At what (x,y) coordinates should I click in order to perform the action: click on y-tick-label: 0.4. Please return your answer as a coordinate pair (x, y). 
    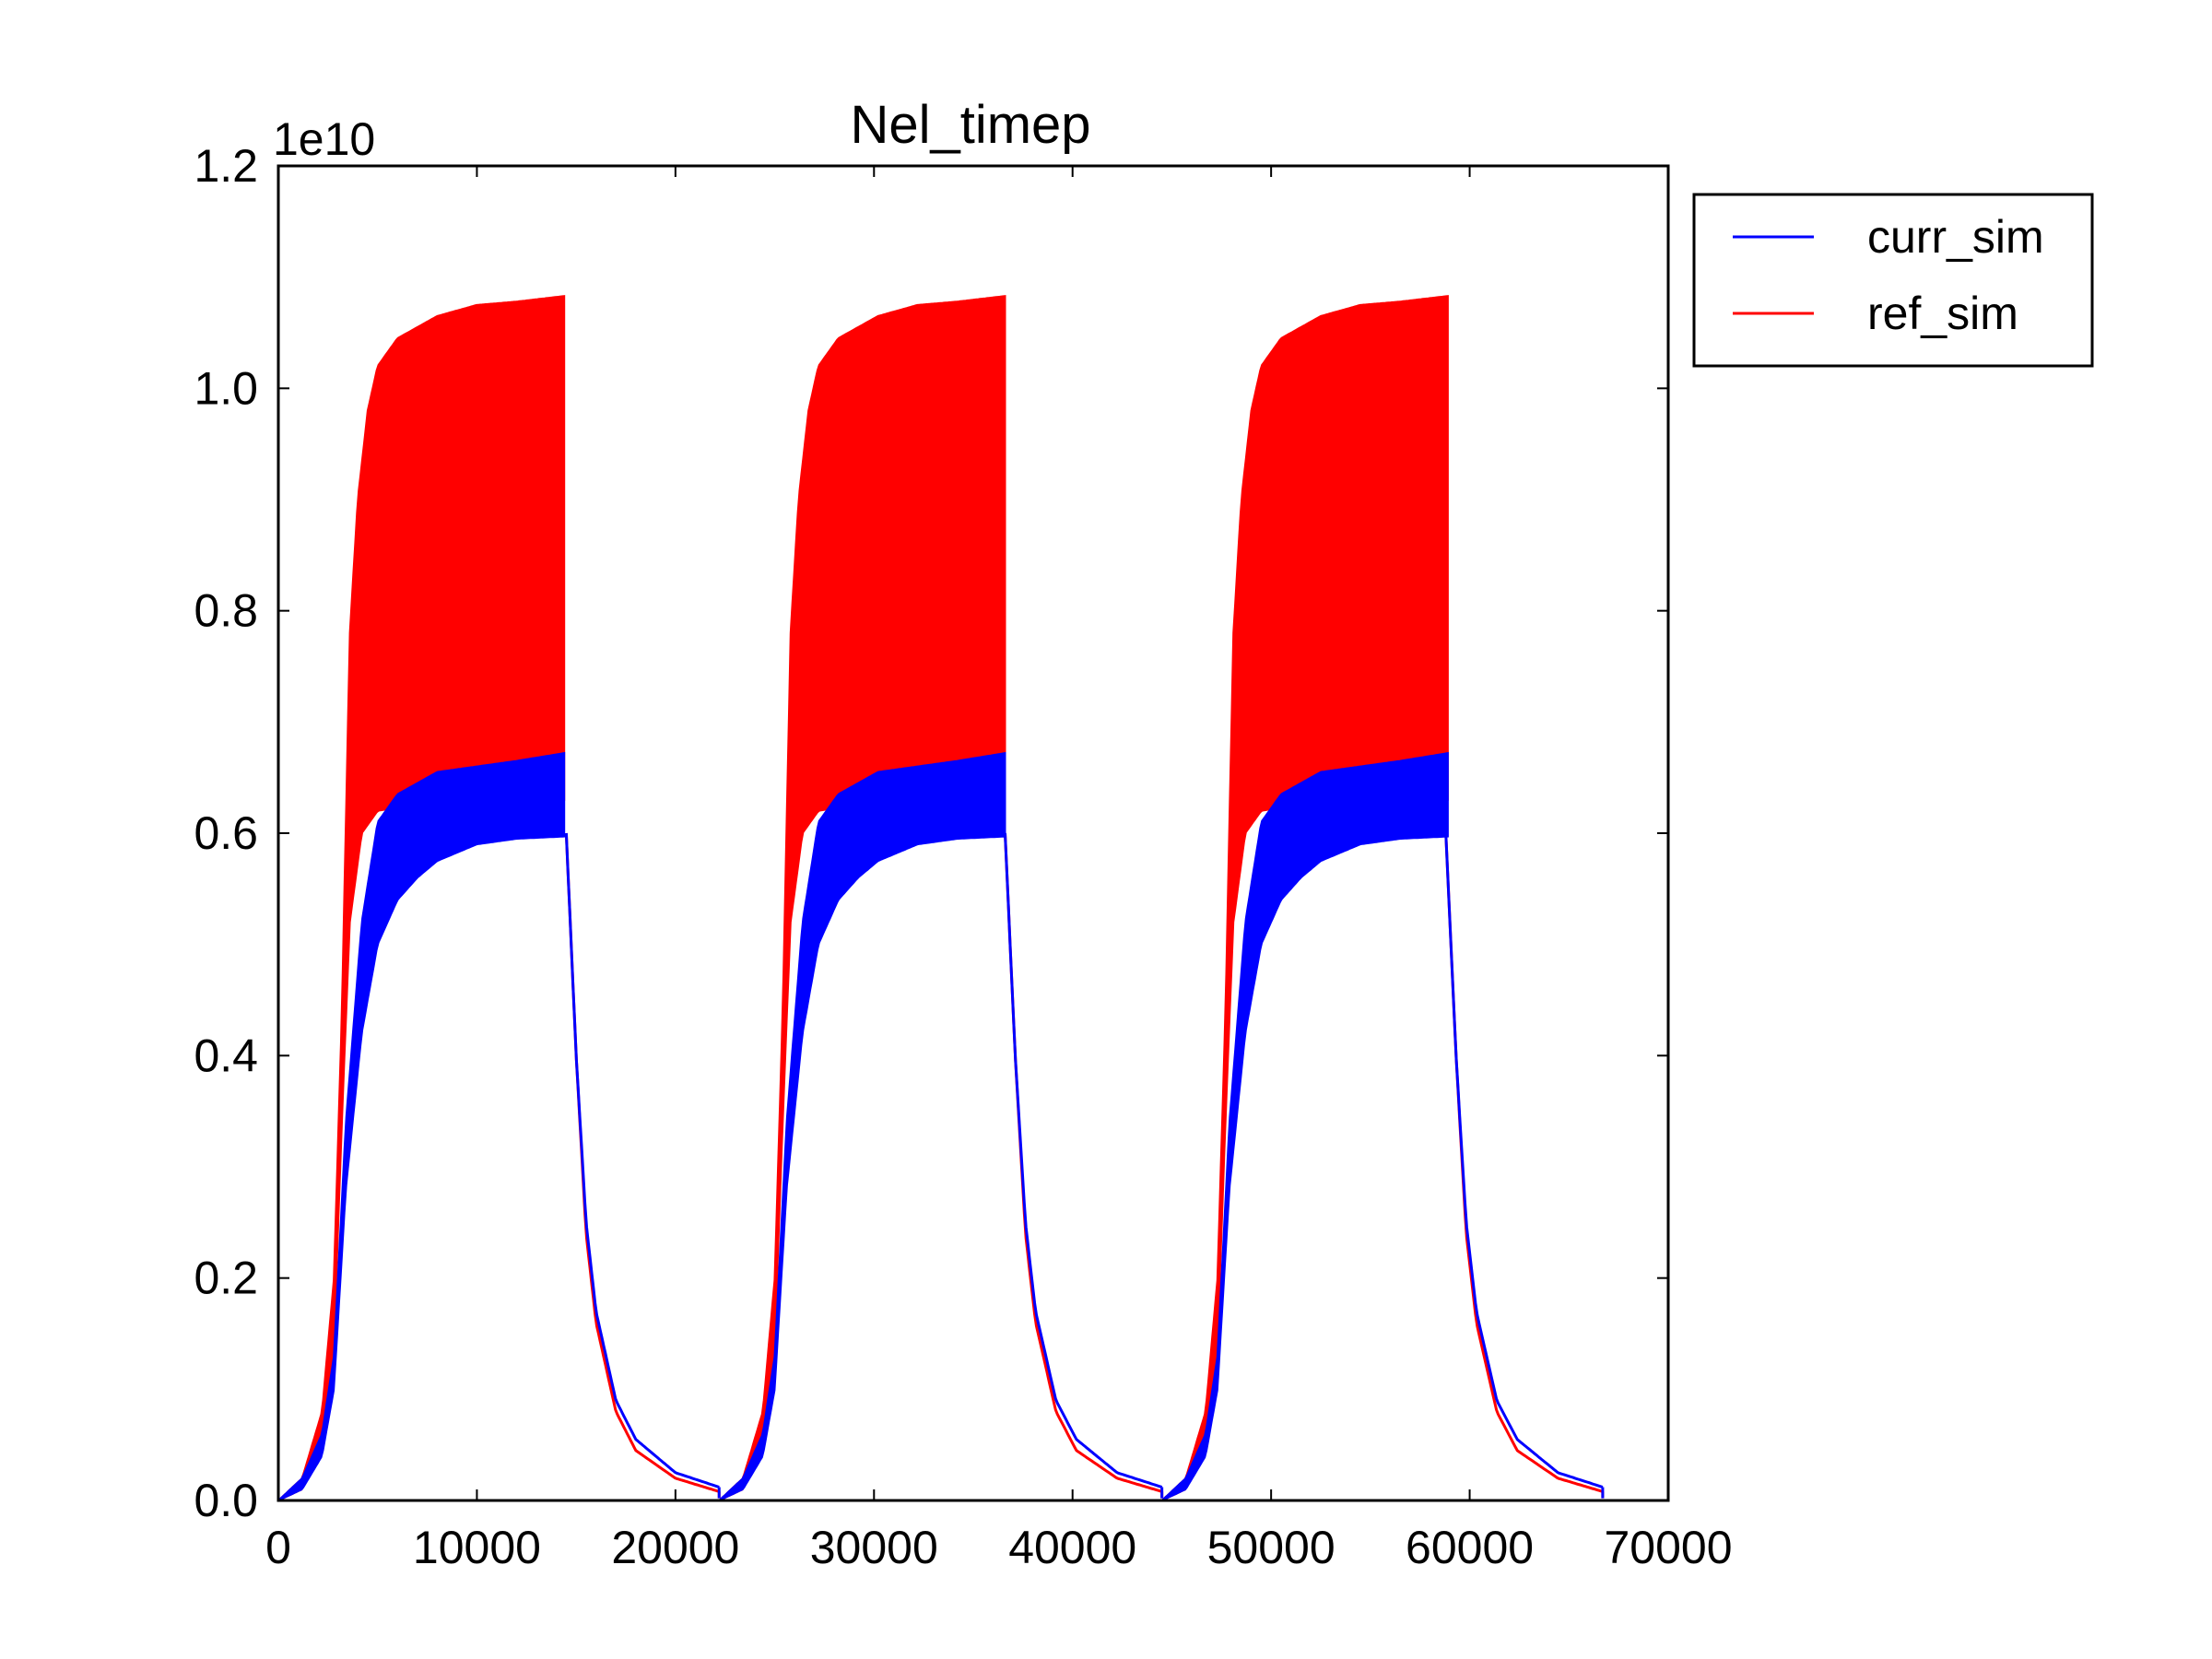
    Looking at the image, I should click on (226, 1055).